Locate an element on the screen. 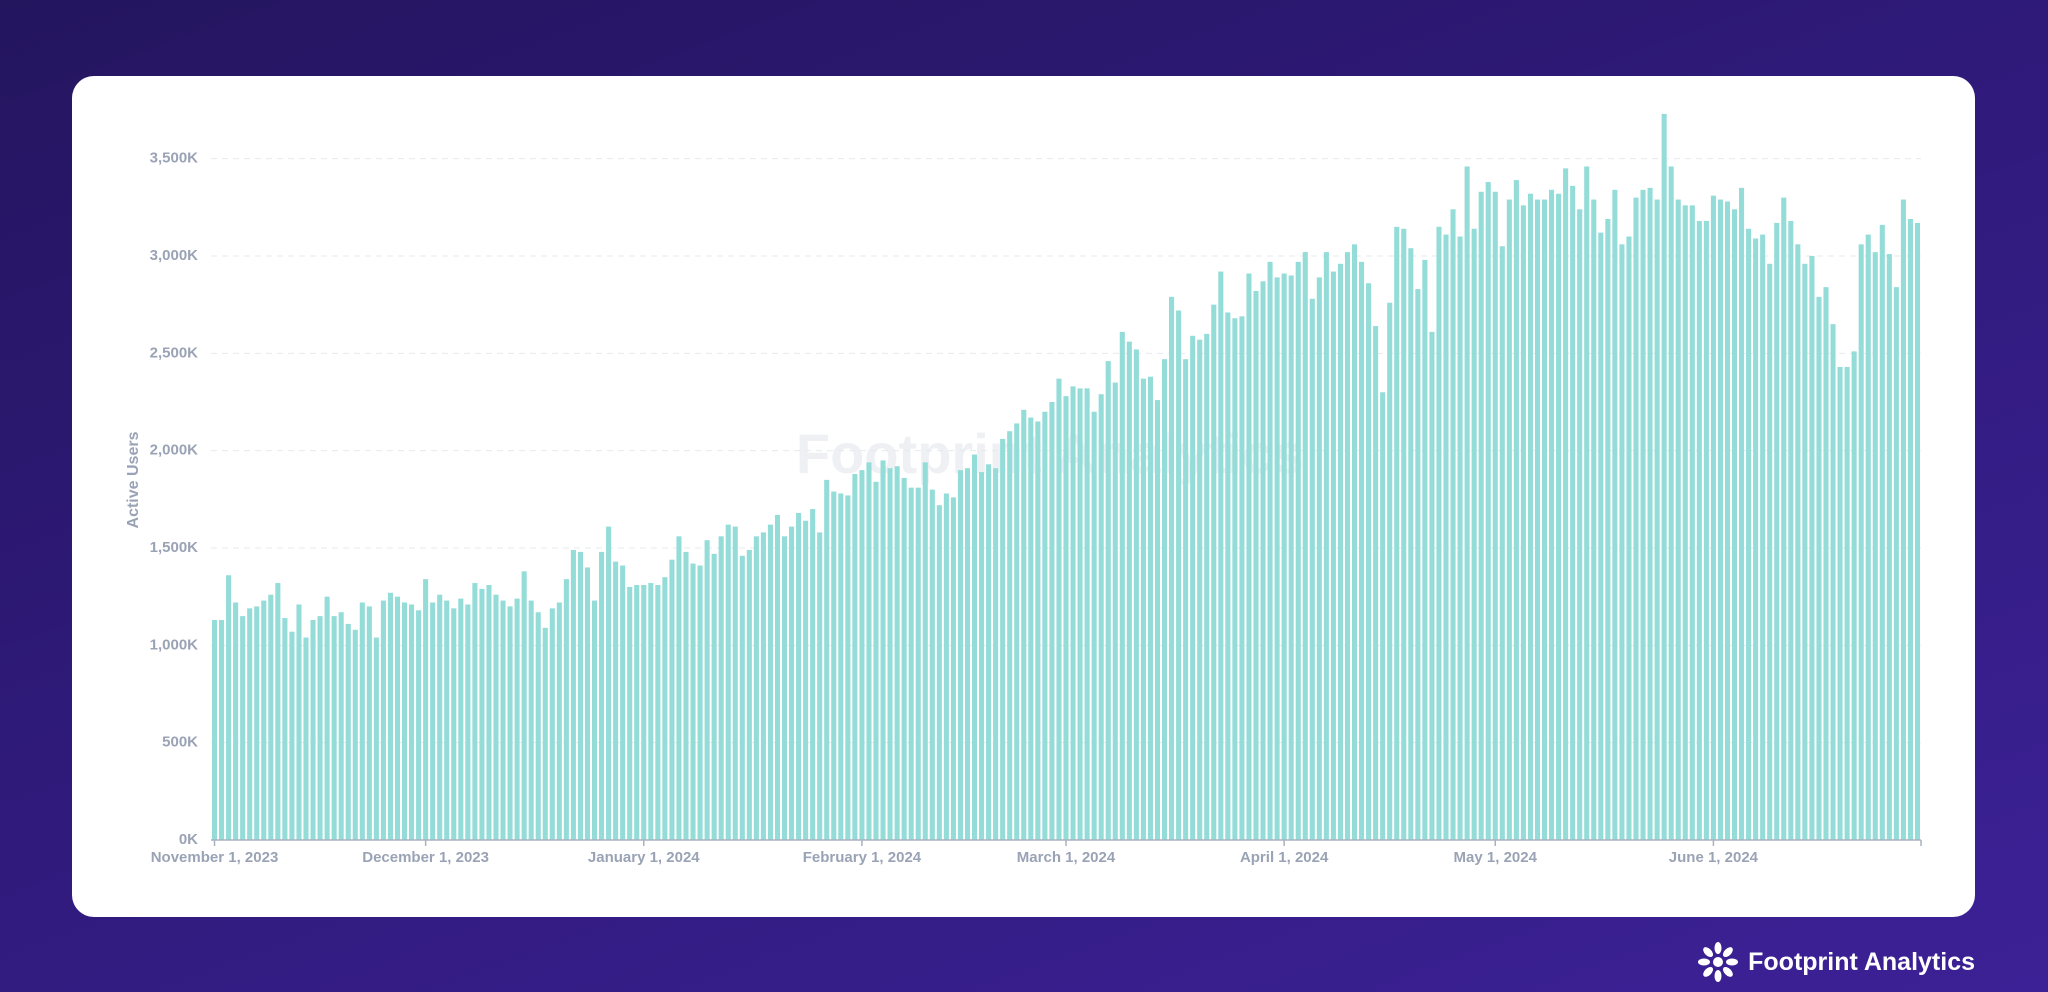  x-tick-label: November 1, 2023 is located at coordinates (215, 857).